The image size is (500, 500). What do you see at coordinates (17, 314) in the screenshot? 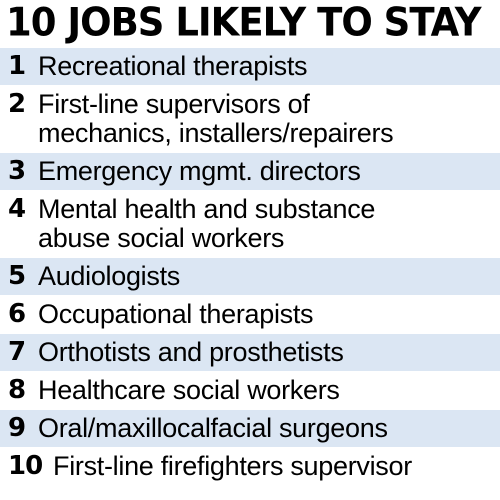
I see `rank-number: 6` at bounding box center [17, 314].